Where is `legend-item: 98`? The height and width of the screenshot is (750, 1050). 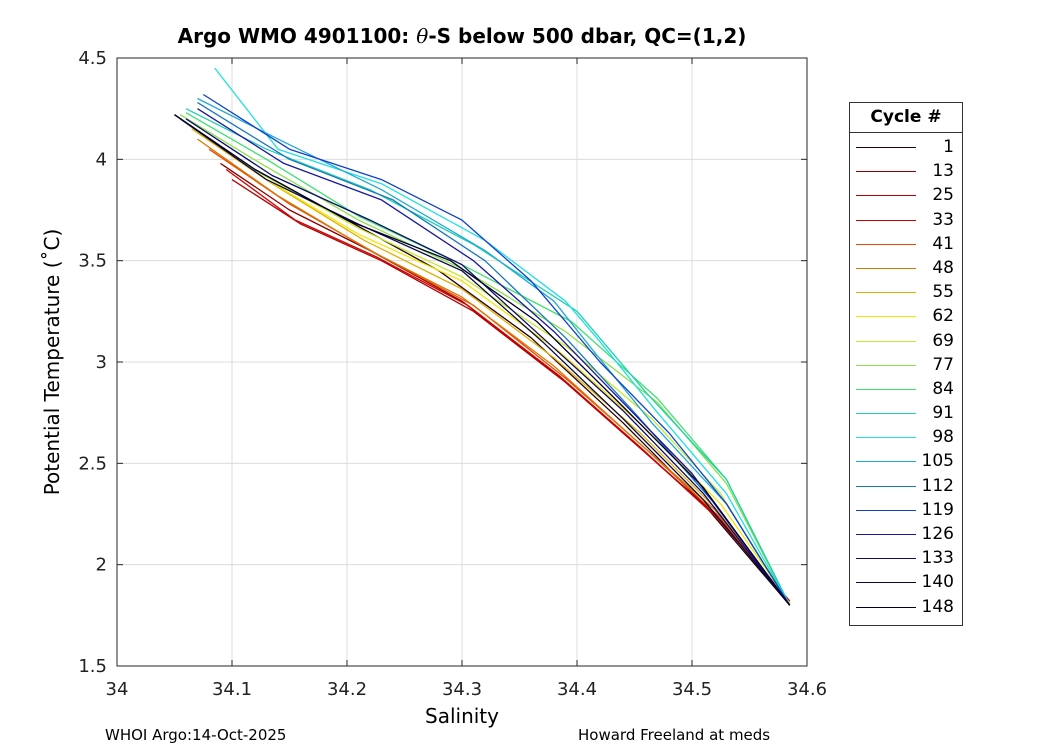 legend-item: 98 is located at coordinates (906, 438).